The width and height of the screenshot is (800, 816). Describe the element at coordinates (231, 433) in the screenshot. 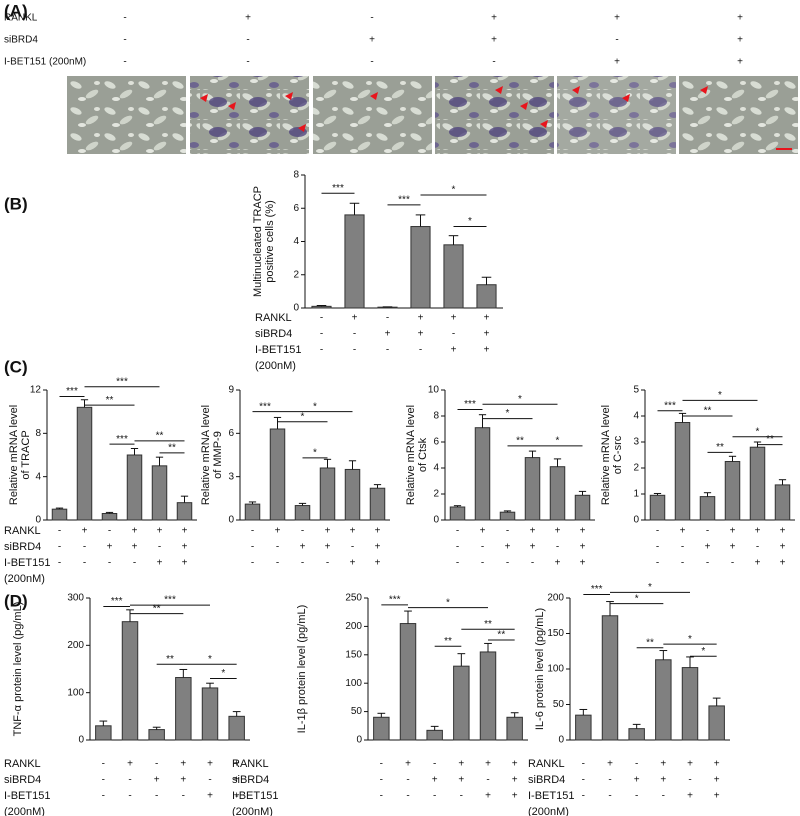

I see `y-tick-label: 6` at that location.